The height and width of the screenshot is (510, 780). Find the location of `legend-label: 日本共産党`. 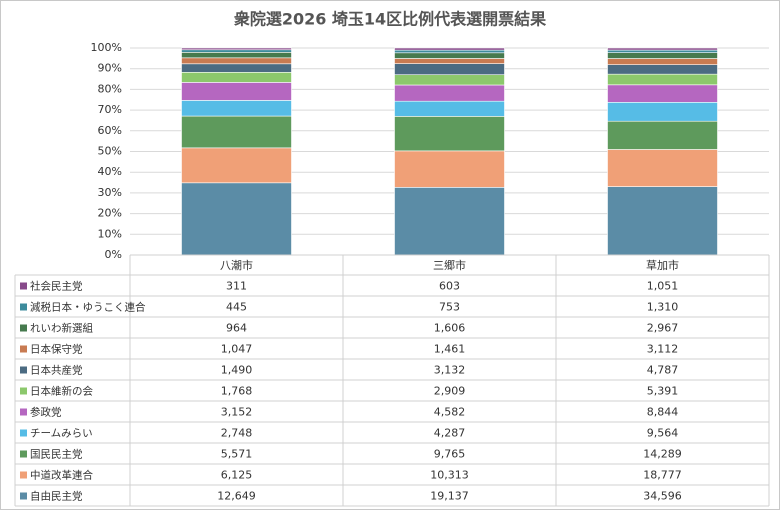

legend-label: 日本共産党 is located at coordinates (56, 370).